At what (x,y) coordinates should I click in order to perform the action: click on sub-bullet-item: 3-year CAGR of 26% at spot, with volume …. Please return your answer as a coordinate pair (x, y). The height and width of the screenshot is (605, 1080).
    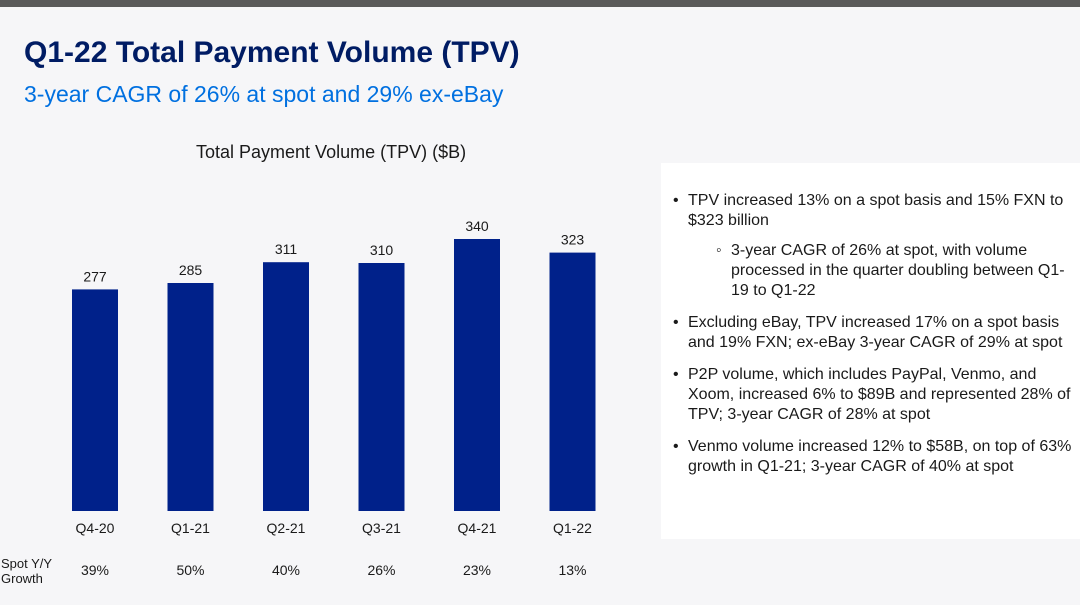
    Looking at the image, I should click on (894, 271).